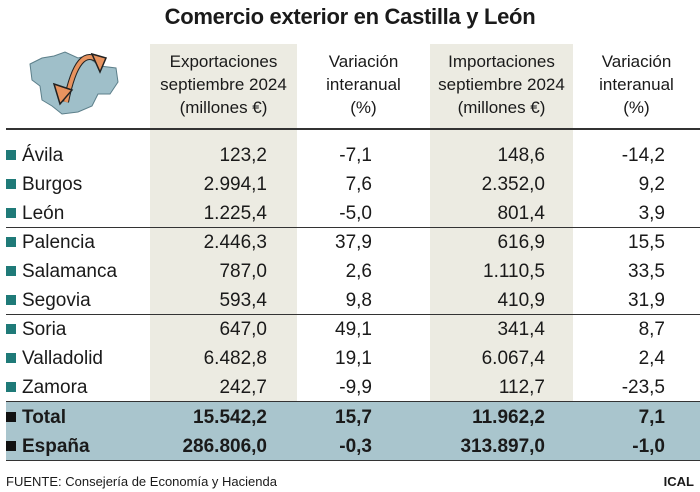 Image resolution: width=700 pixels, height=492 pixels. I want to click on table-row: Soria 647,0 49,1 341,4 8,7, so click(350, 329).